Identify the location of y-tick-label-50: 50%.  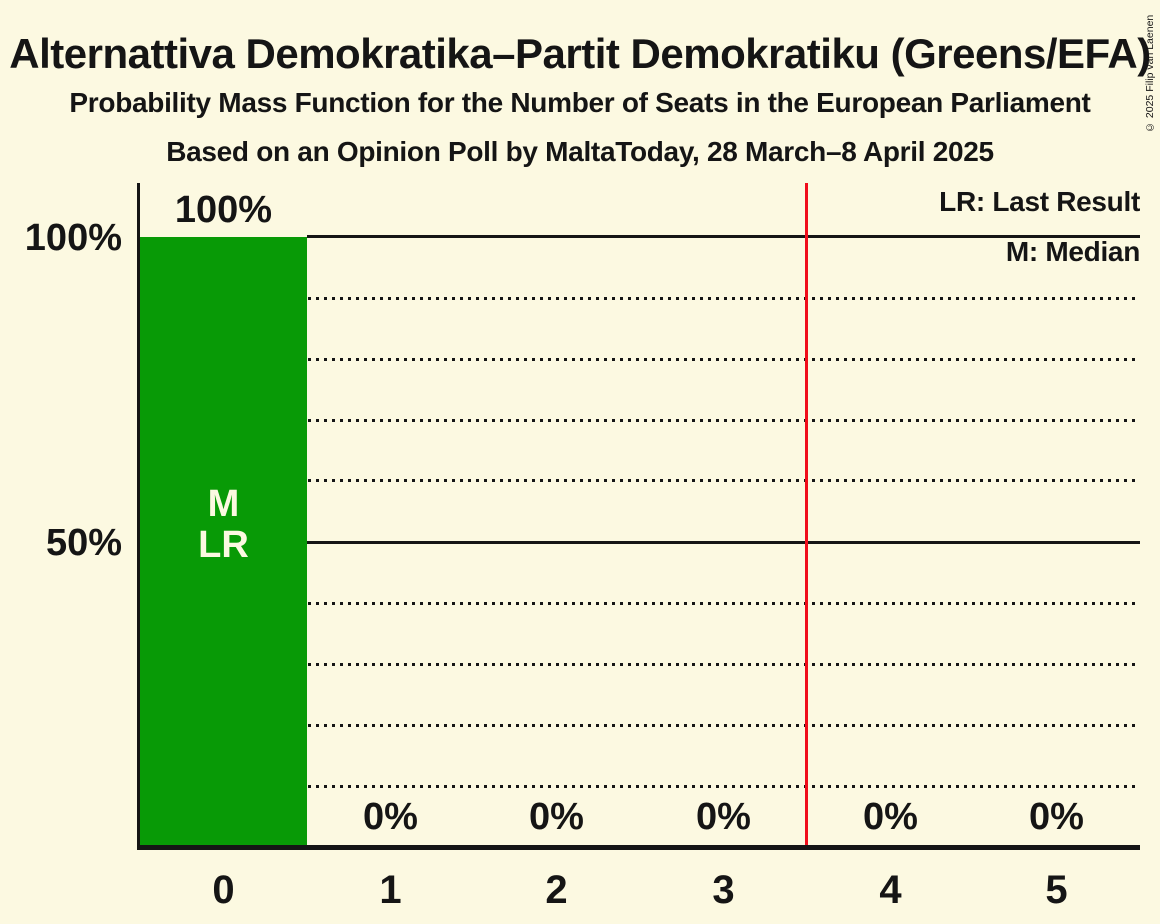
(83, 543).